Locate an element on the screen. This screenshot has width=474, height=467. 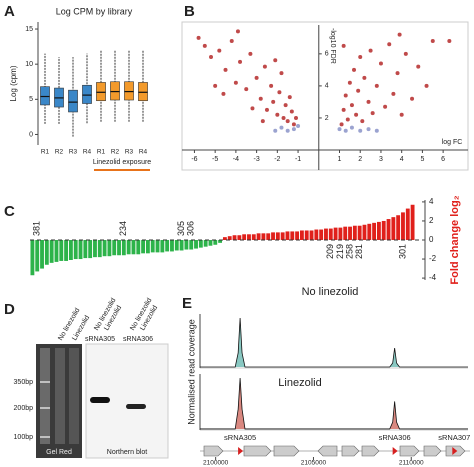
feature-marker is located at coordinates (241, 451).